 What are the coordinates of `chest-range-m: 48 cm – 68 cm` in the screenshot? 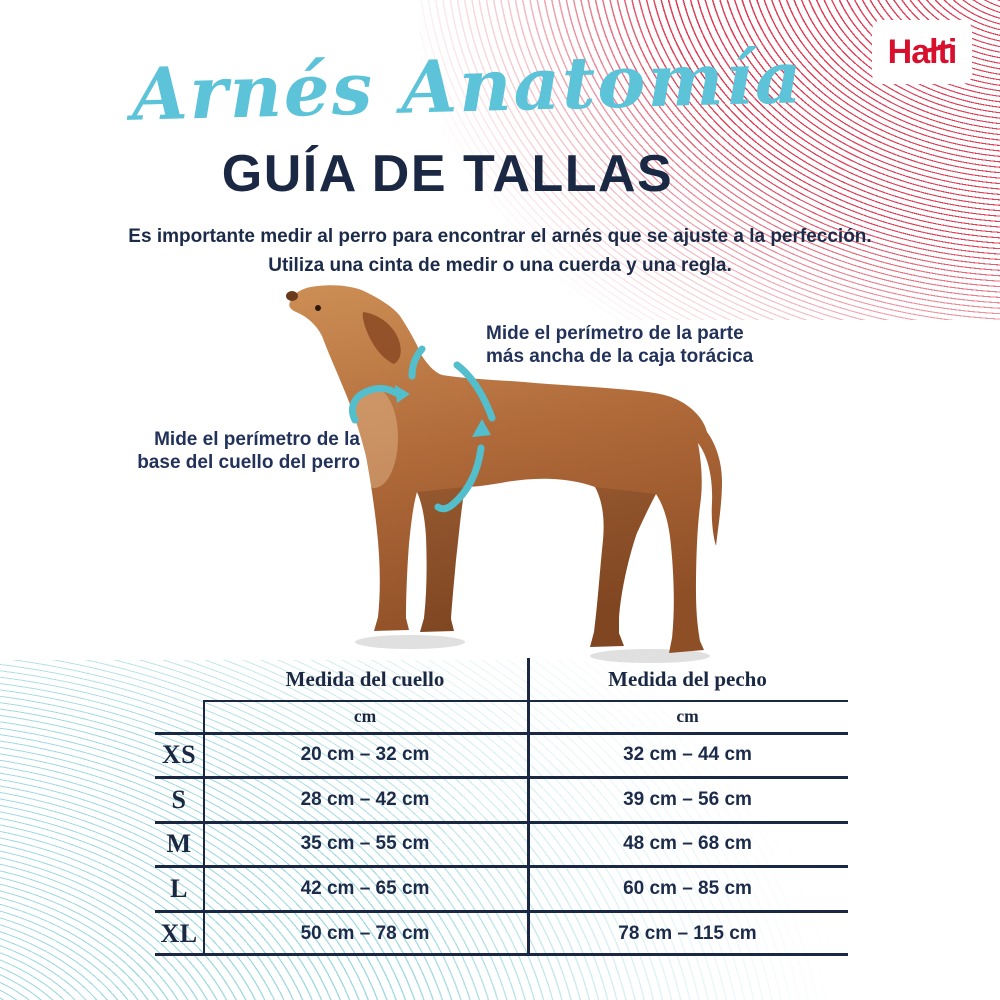 It's located at (687, 844).